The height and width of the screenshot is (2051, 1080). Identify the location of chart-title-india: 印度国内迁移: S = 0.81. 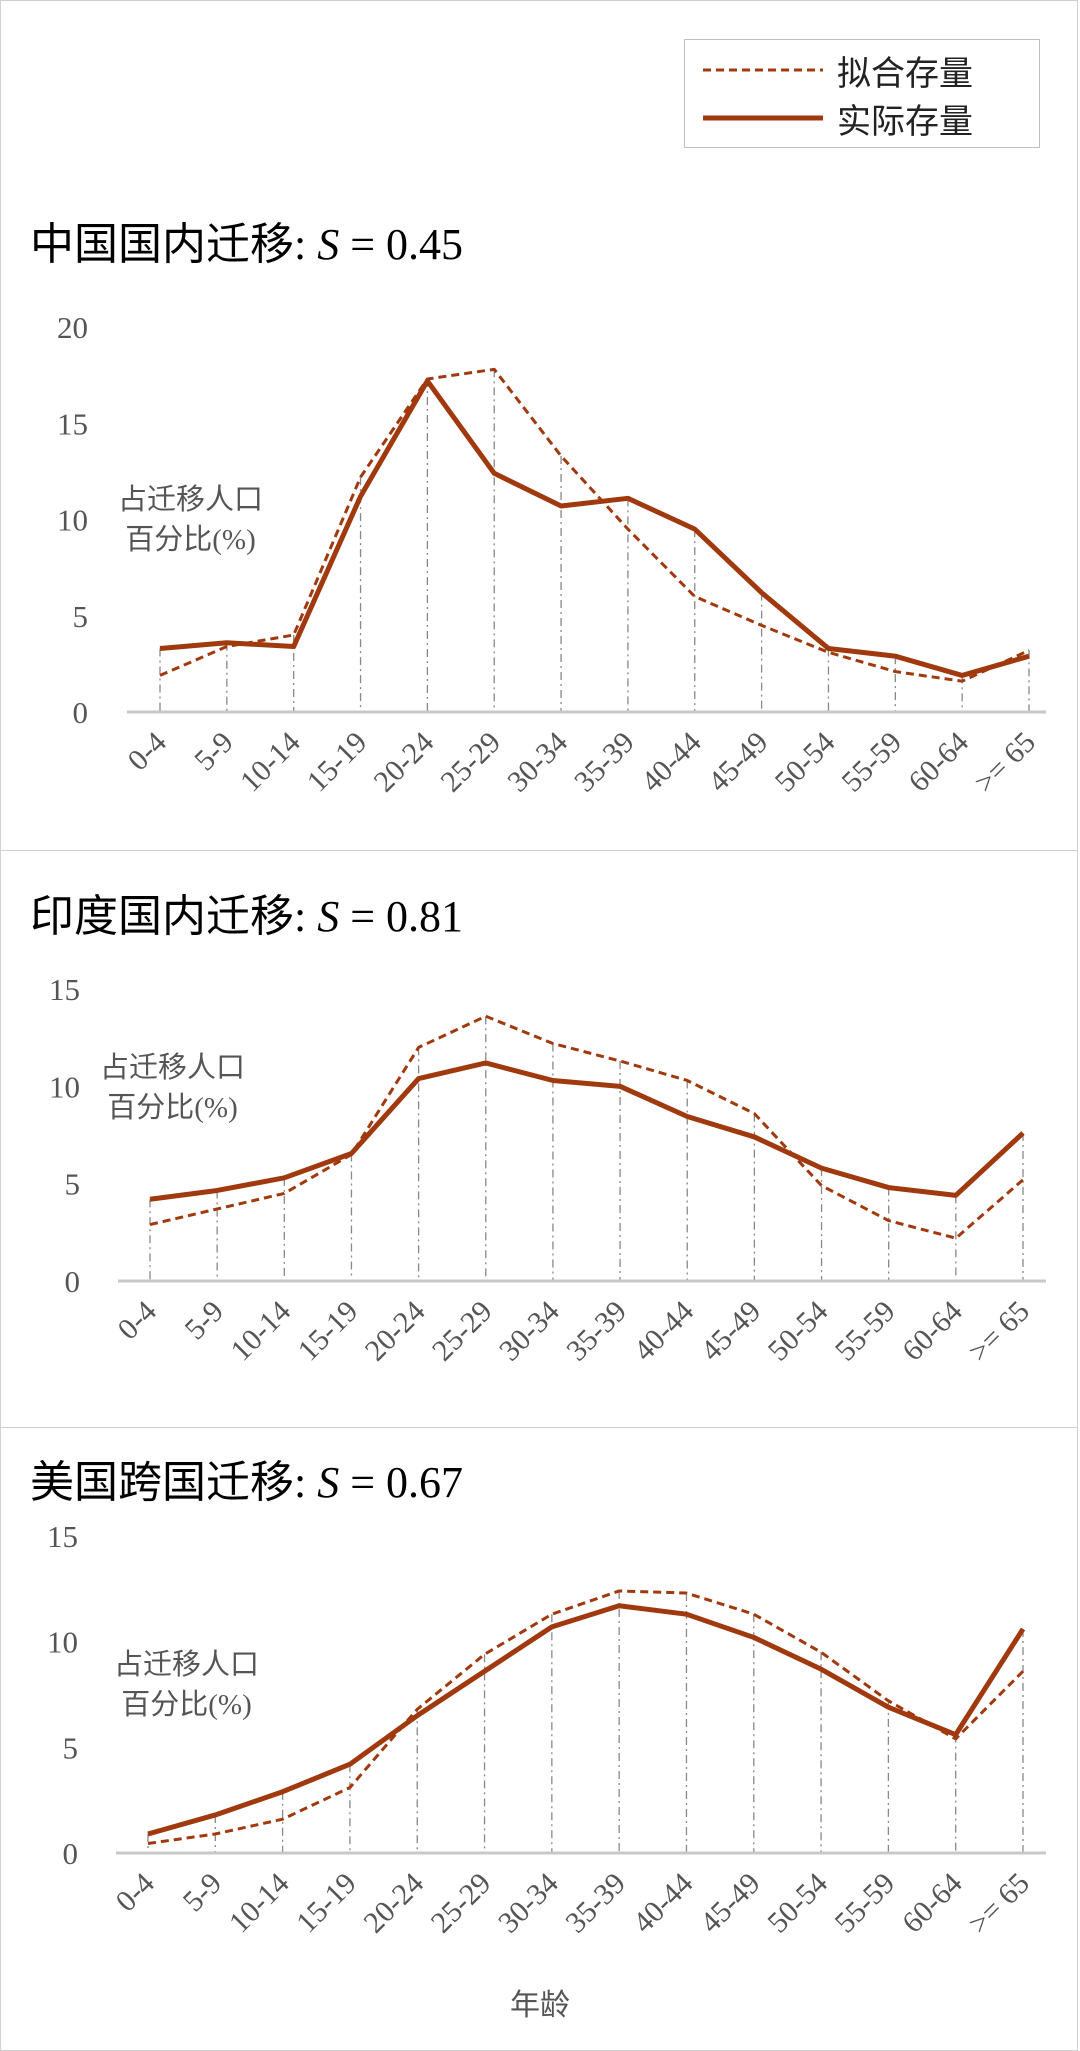
(246, 917).